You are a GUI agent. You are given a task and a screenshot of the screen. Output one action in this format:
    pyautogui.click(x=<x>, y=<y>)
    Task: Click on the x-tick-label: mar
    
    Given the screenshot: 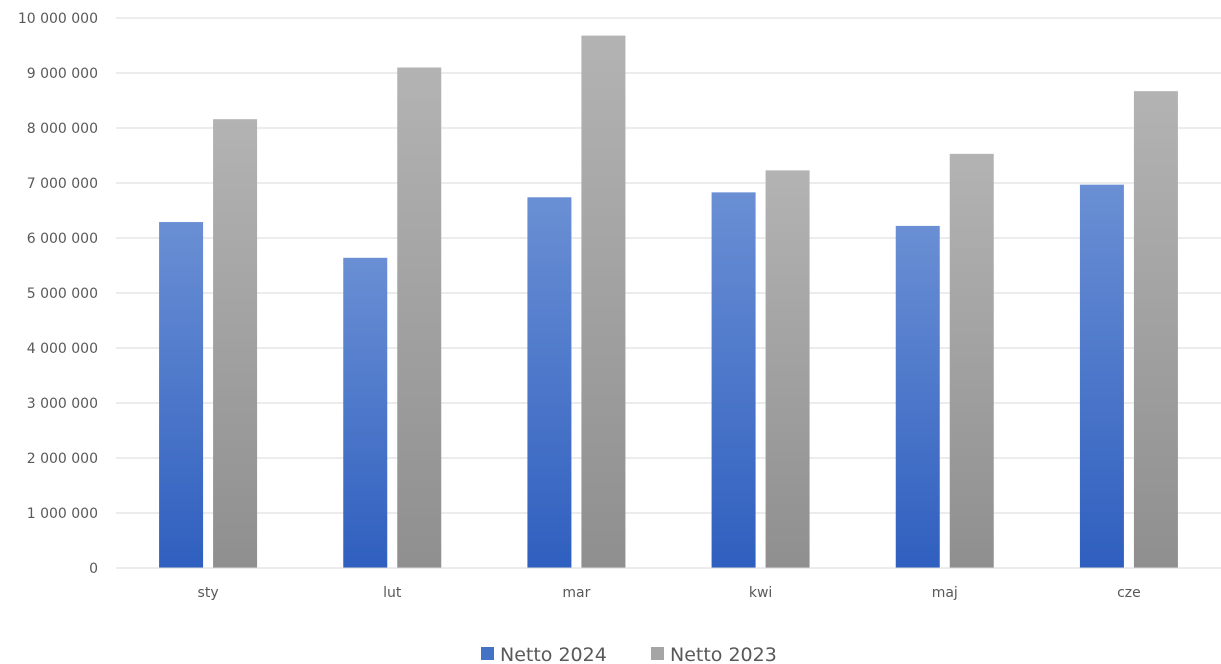 What is the action you would take?
    pyautogui.click(x=576, y=593)
    